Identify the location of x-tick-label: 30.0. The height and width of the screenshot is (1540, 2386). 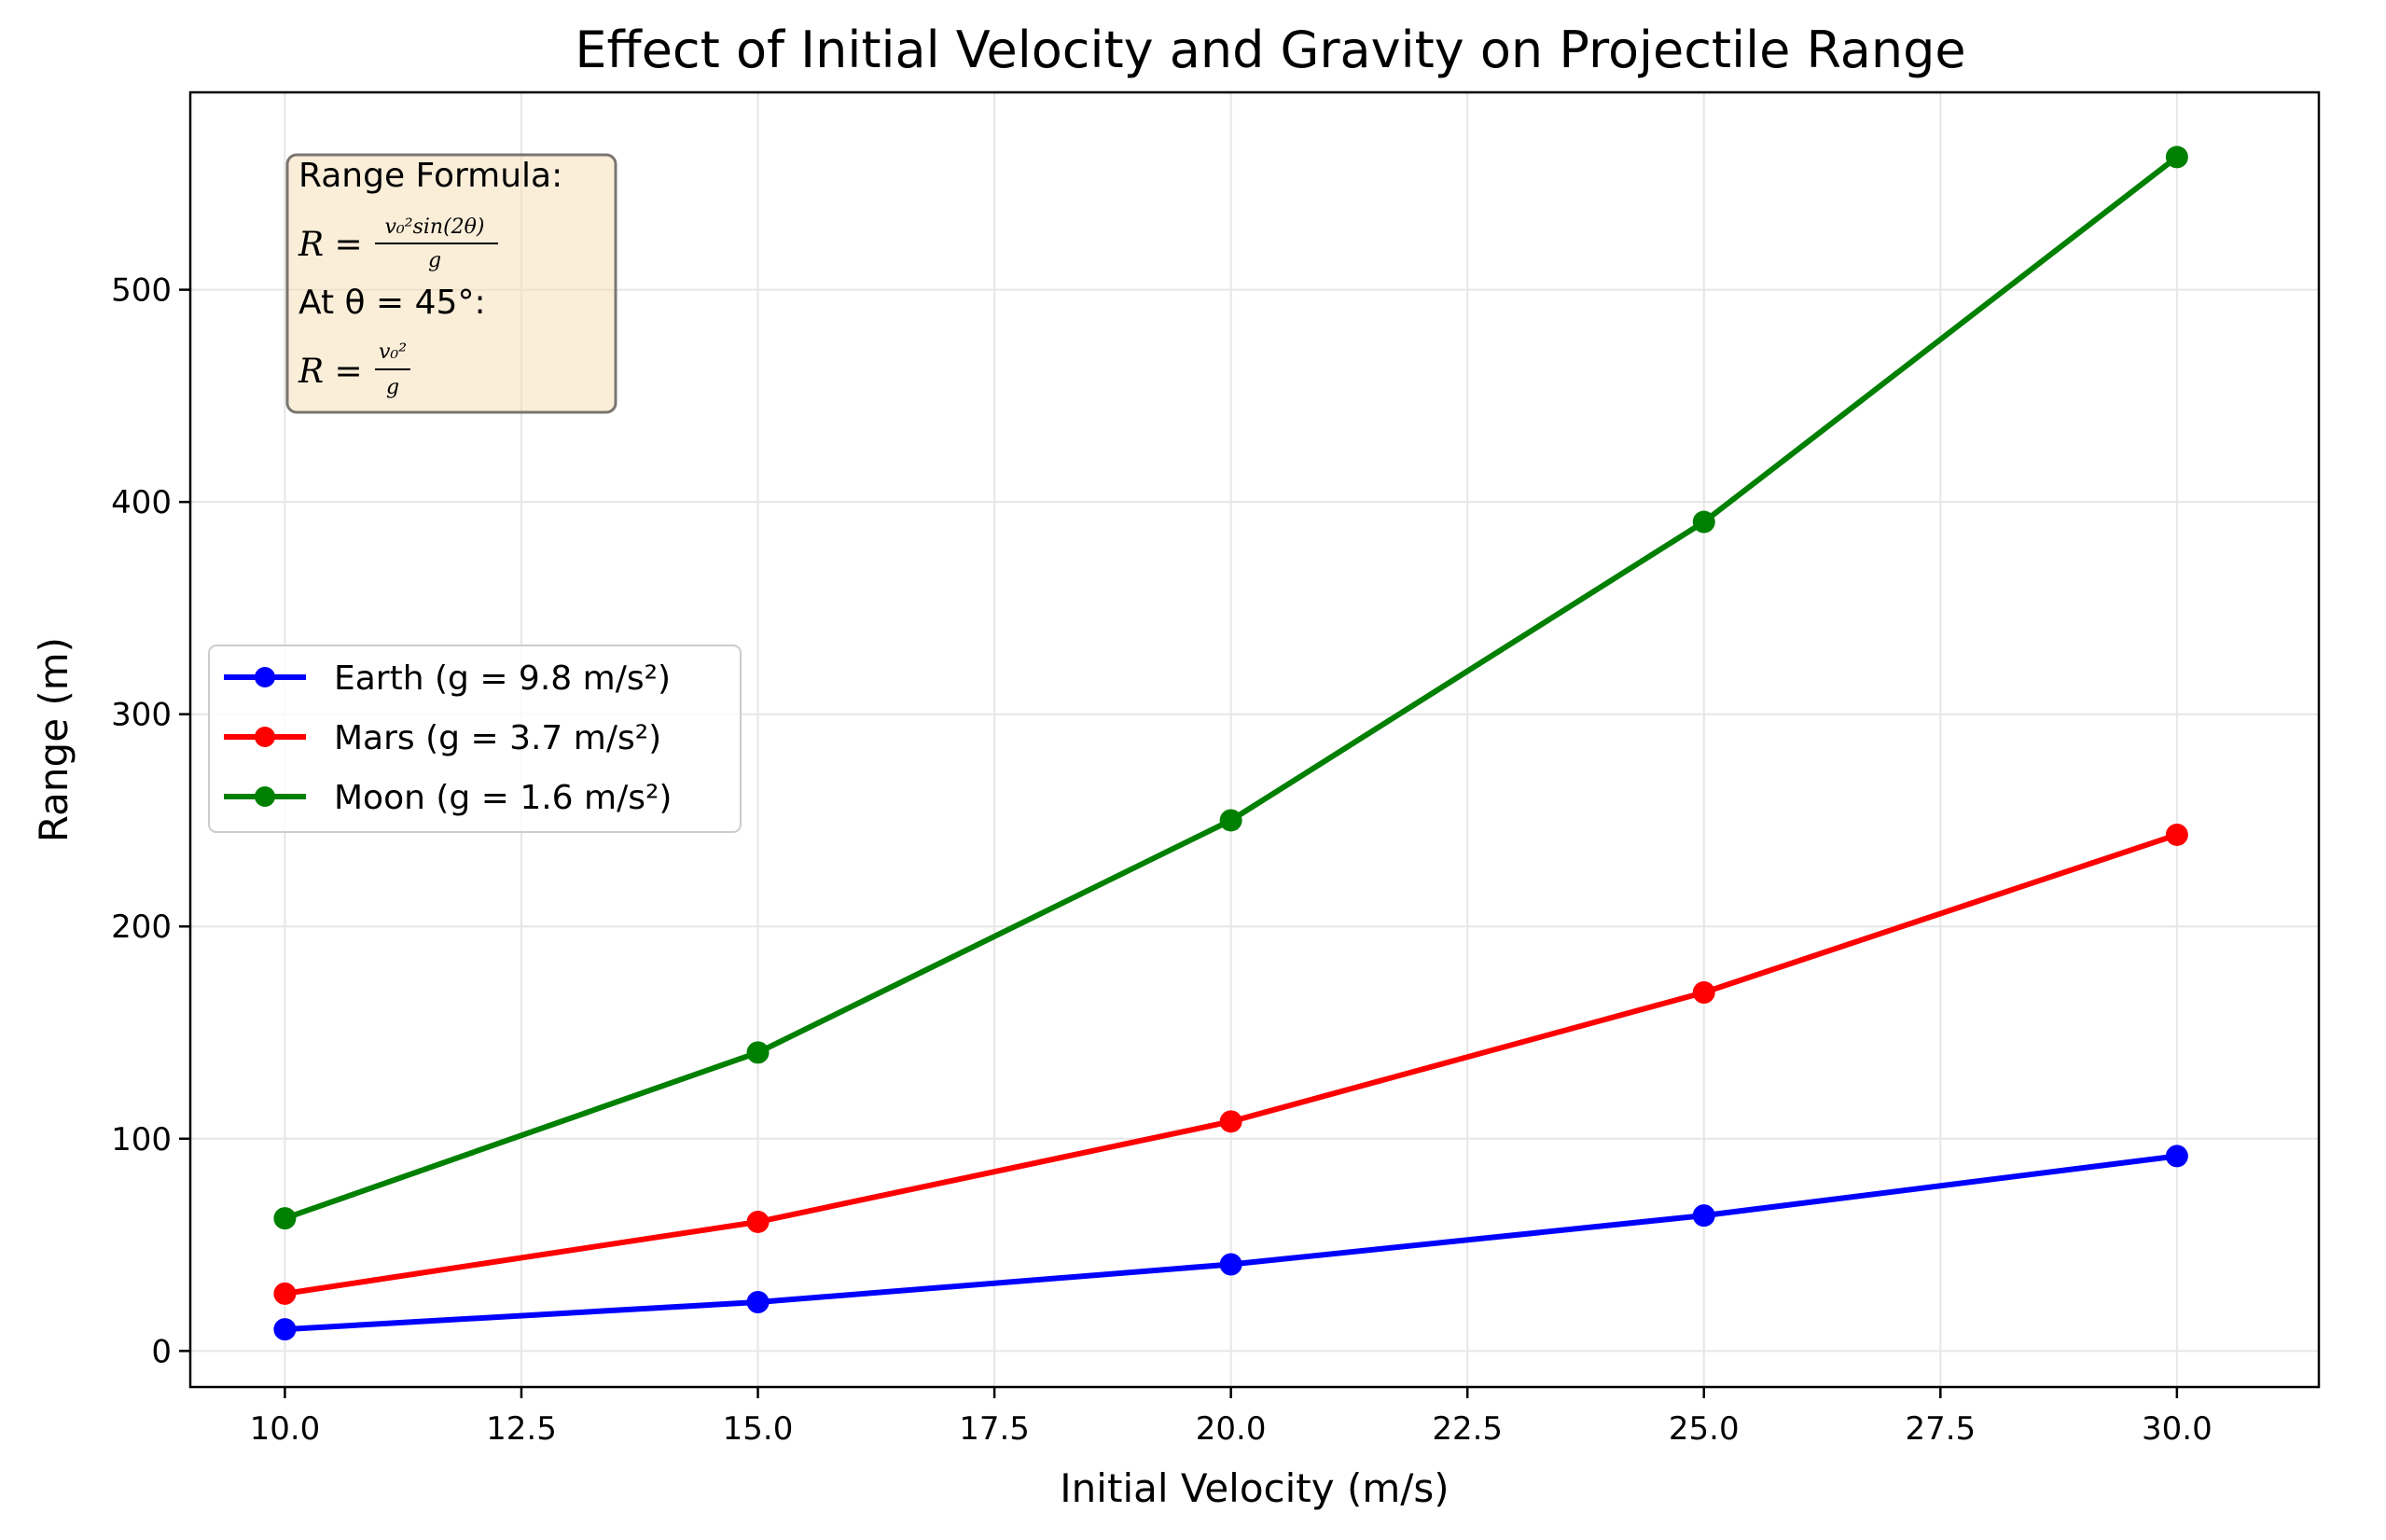
(2177, 1429).